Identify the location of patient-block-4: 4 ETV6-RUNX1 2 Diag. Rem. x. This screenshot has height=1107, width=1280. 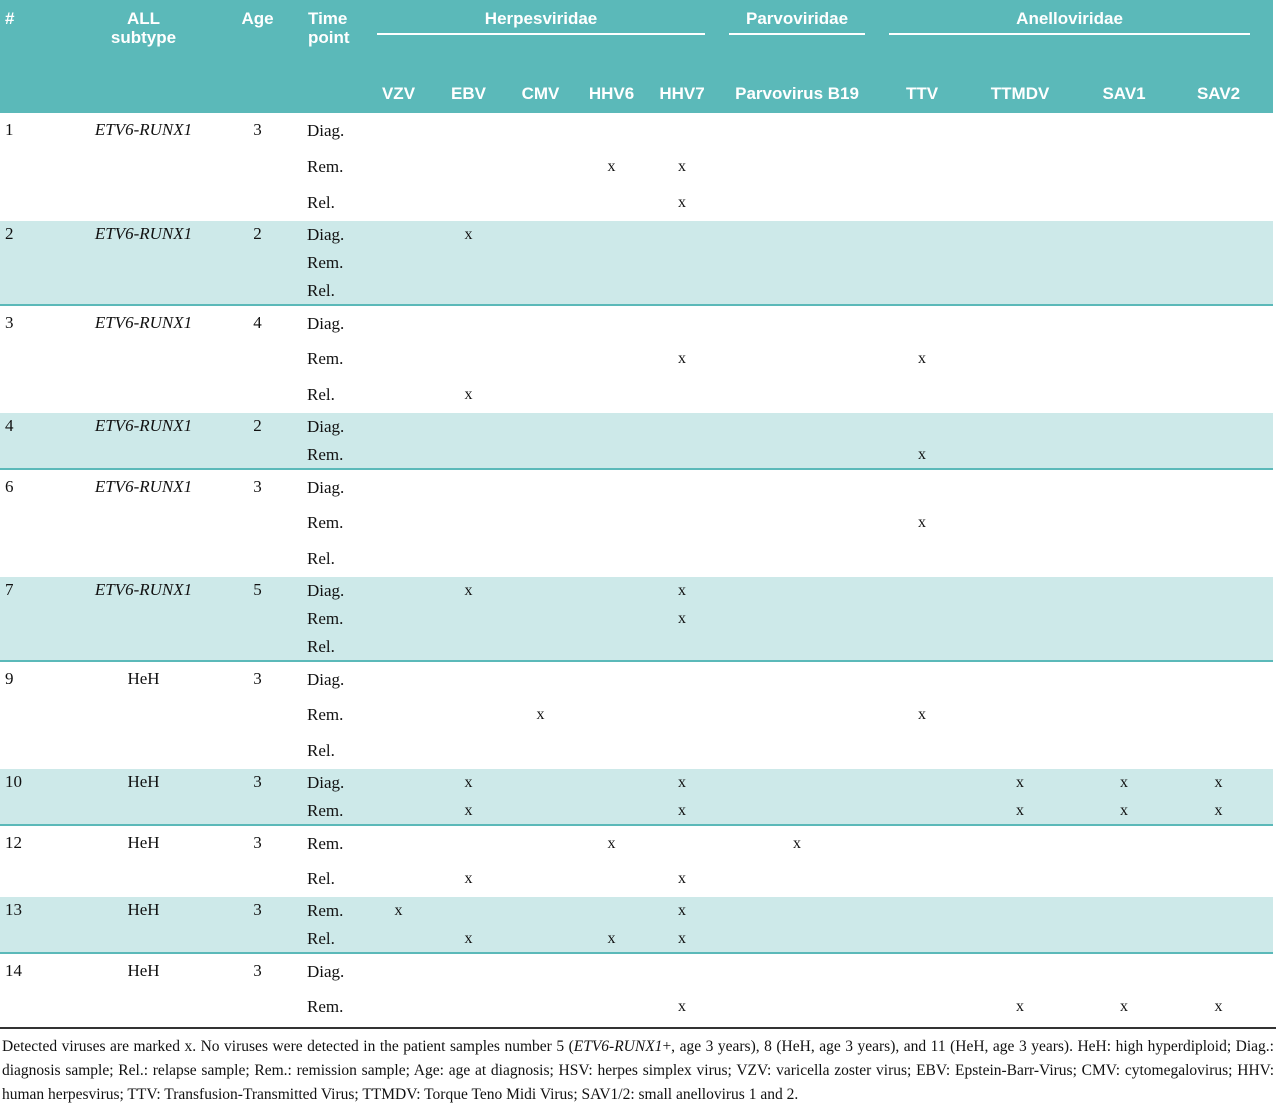
(637, 441).